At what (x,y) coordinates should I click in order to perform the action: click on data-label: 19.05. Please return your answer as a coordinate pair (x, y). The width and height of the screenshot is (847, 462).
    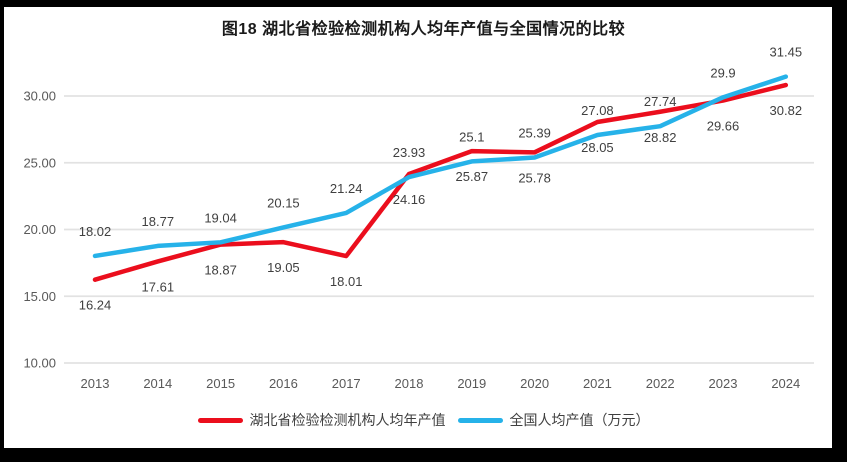
    Looking at the image, I should click on (283, 267).